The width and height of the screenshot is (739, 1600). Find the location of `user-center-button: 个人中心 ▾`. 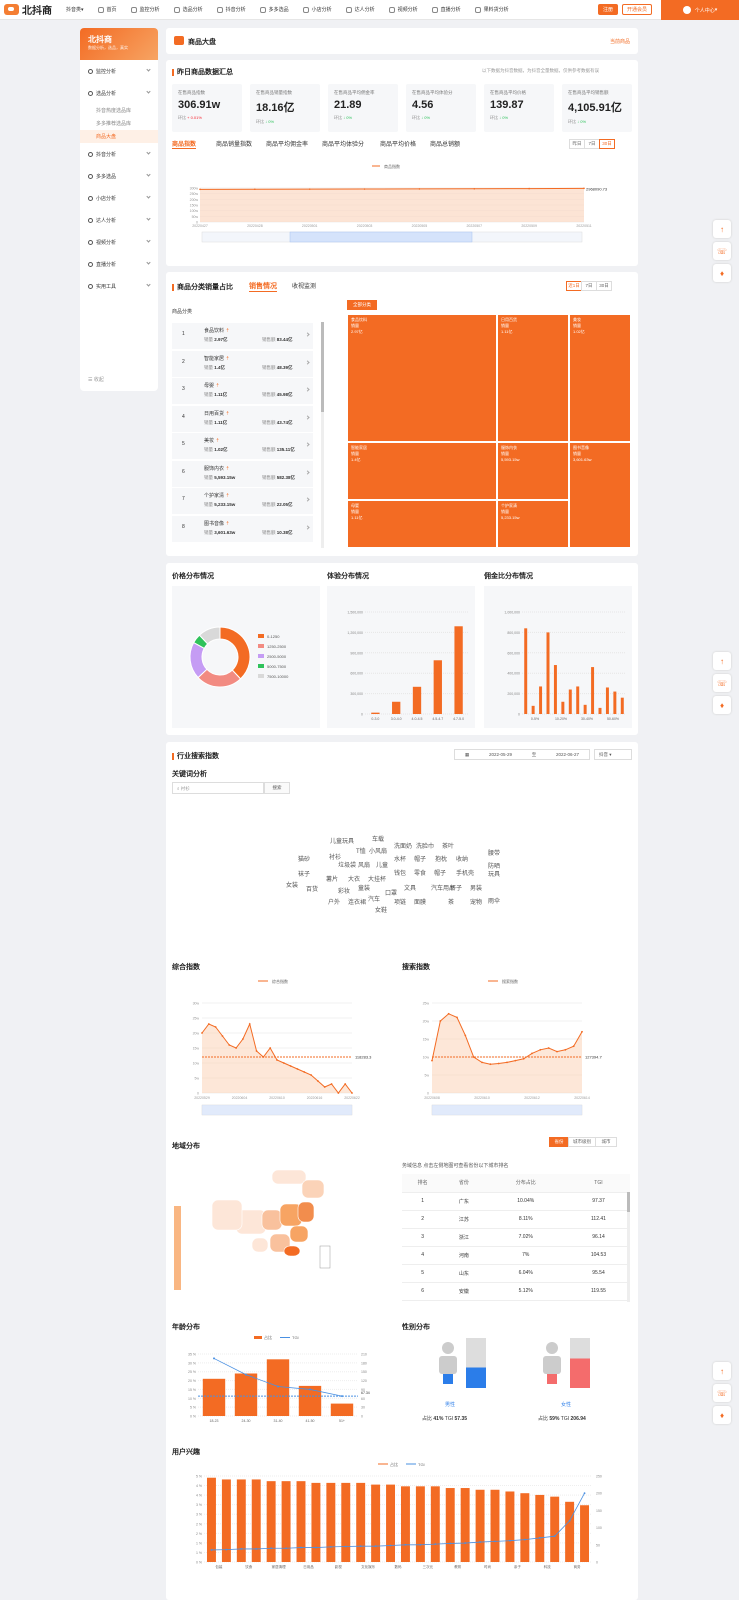

user-center-button: 个人中心 ▾ is located at coordinates (700, 10).